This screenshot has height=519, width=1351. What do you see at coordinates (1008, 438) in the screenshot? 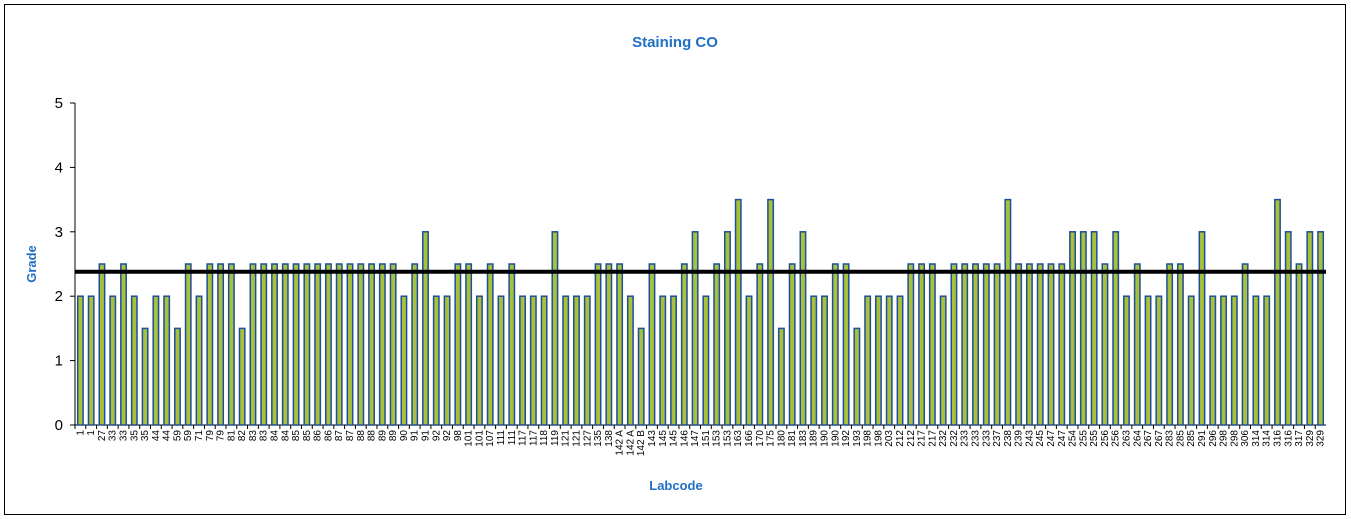
I see `x-tick-label: 238` at bounding box center [1008, 438].